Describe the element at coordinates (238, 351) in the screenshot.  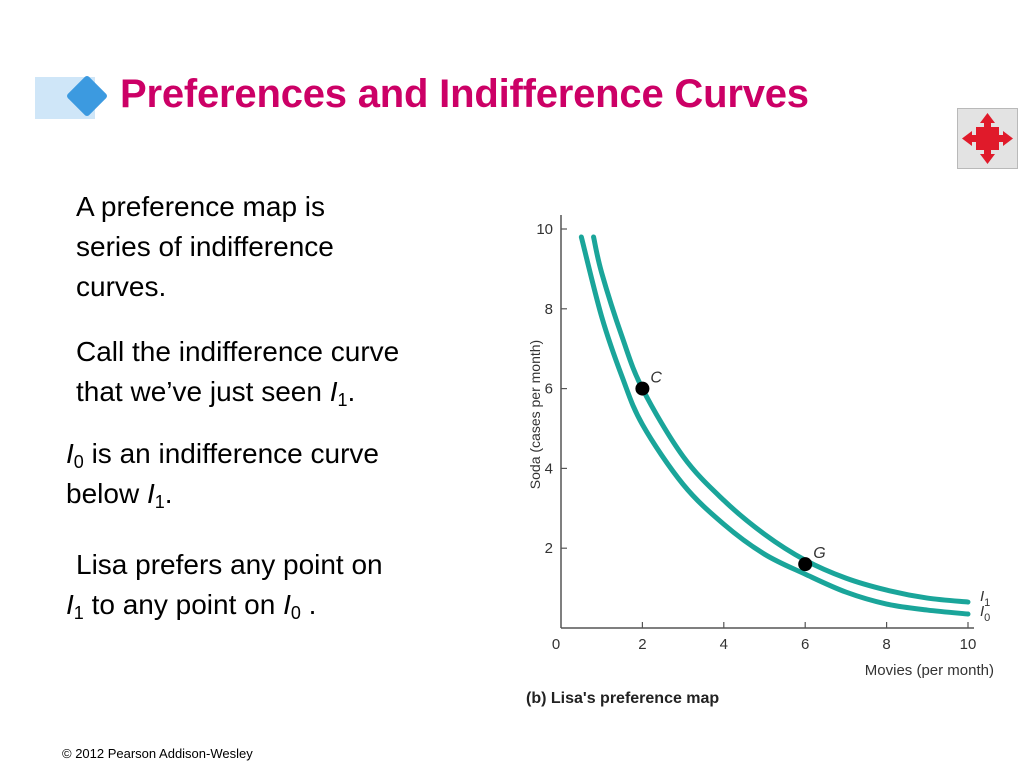
I see `text-line: Call the indifference curve` at that location.